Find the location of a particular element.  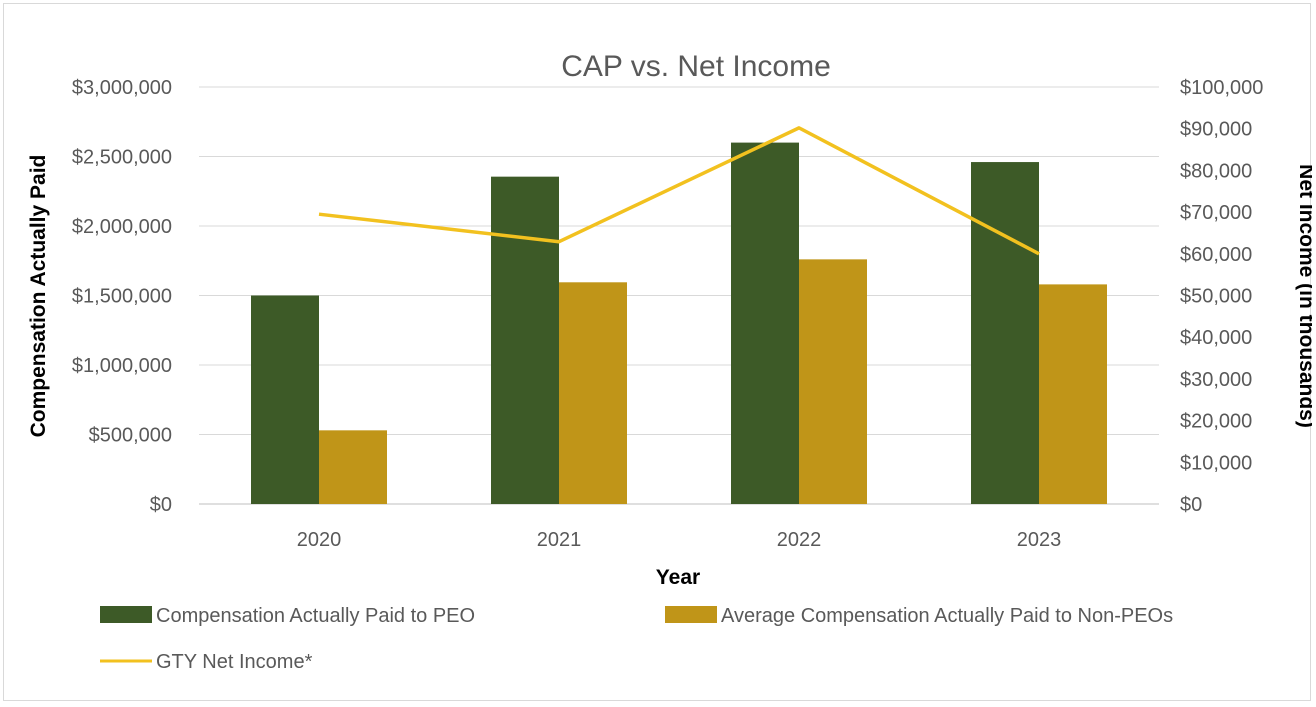

legend-label-peo: Compensation Actually Paid to PEO is located at coordinates (315, 616).